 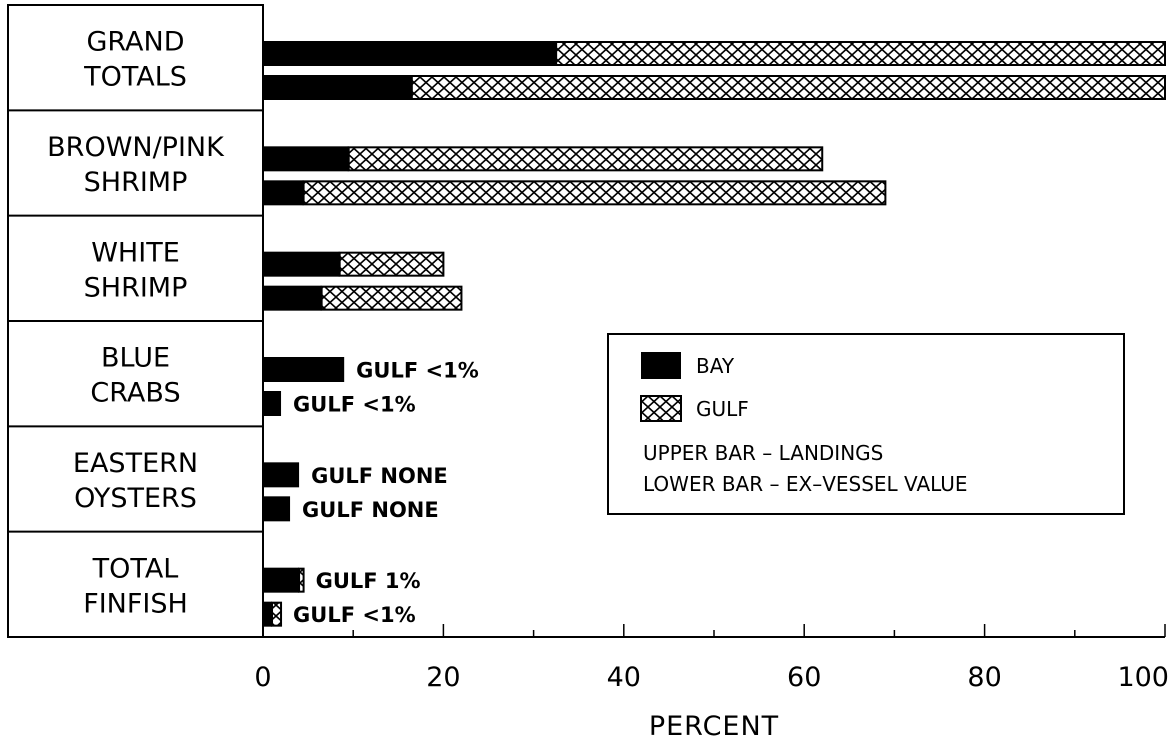 What do you see at coordinates (135, 498) in the screenshot?
I see `category-label: OYSTERS` at bounding box center [135, 498].